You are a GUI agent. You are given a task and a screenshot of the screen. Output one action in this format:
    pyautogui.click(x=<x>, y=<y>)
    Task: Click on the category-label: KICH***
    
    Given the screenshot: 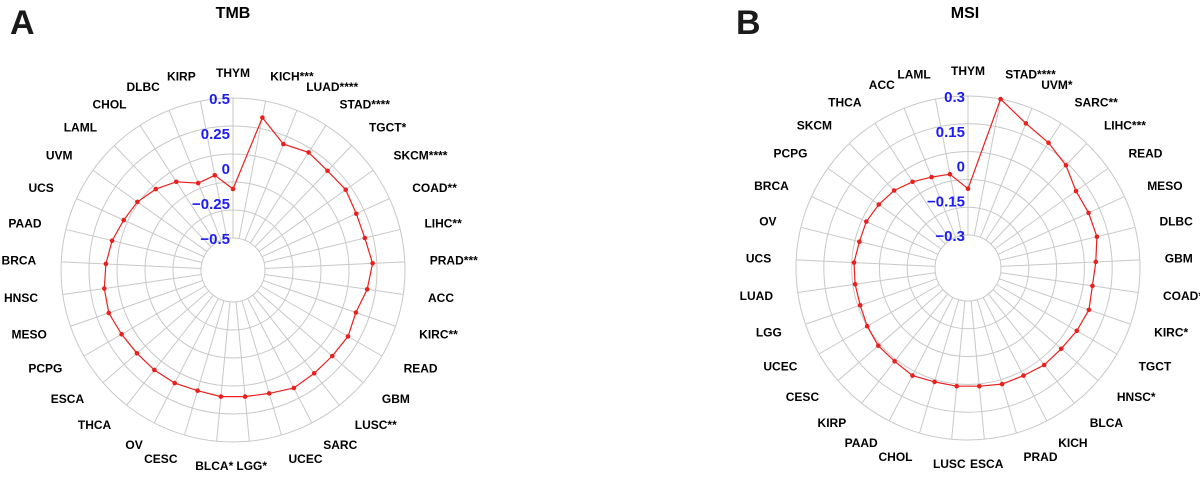 What is the action you would take?
    pyautogui.click(x=292, y=77)
    